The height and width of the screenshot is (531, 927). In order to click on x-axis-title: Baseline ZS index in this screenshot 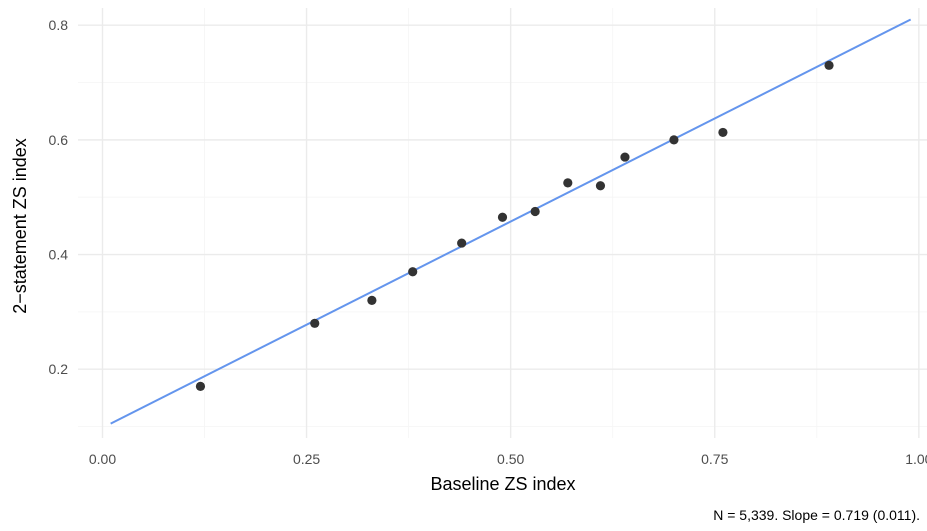, I will do `click(502, 484)`.